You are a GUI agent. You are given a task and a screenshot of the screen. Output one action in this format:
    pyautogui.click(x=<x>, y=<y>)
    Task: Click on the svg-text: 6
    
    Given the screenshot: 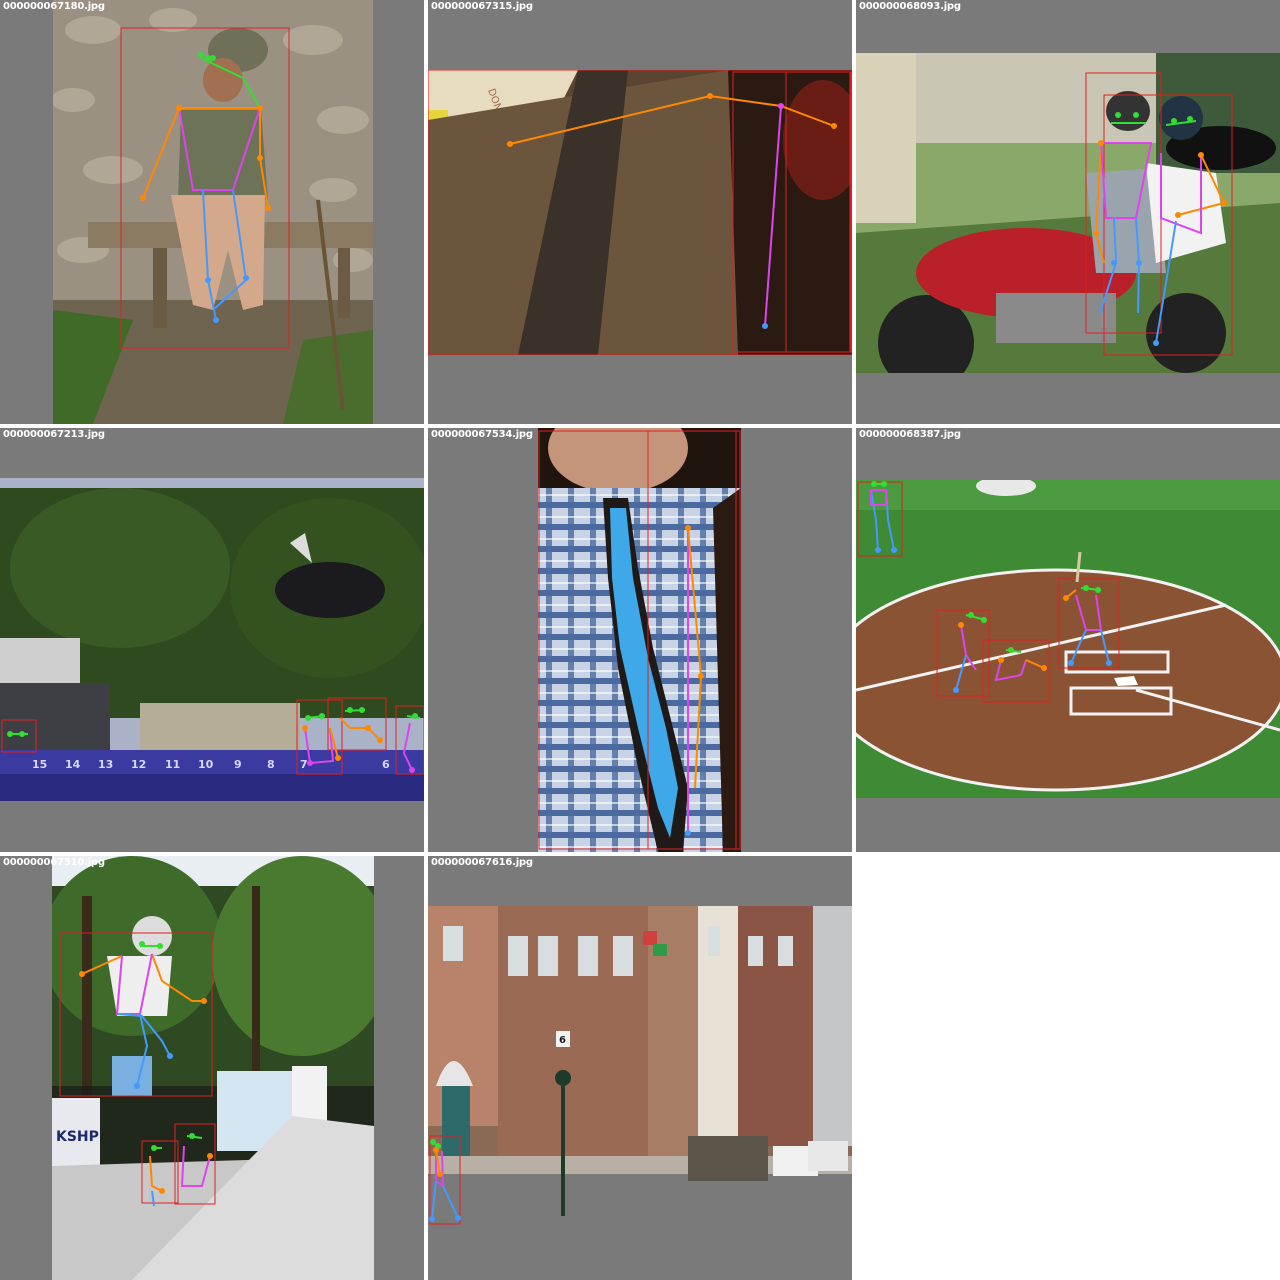 What is the action you would take?
    pyautogui.click(x=386, y=764)
    